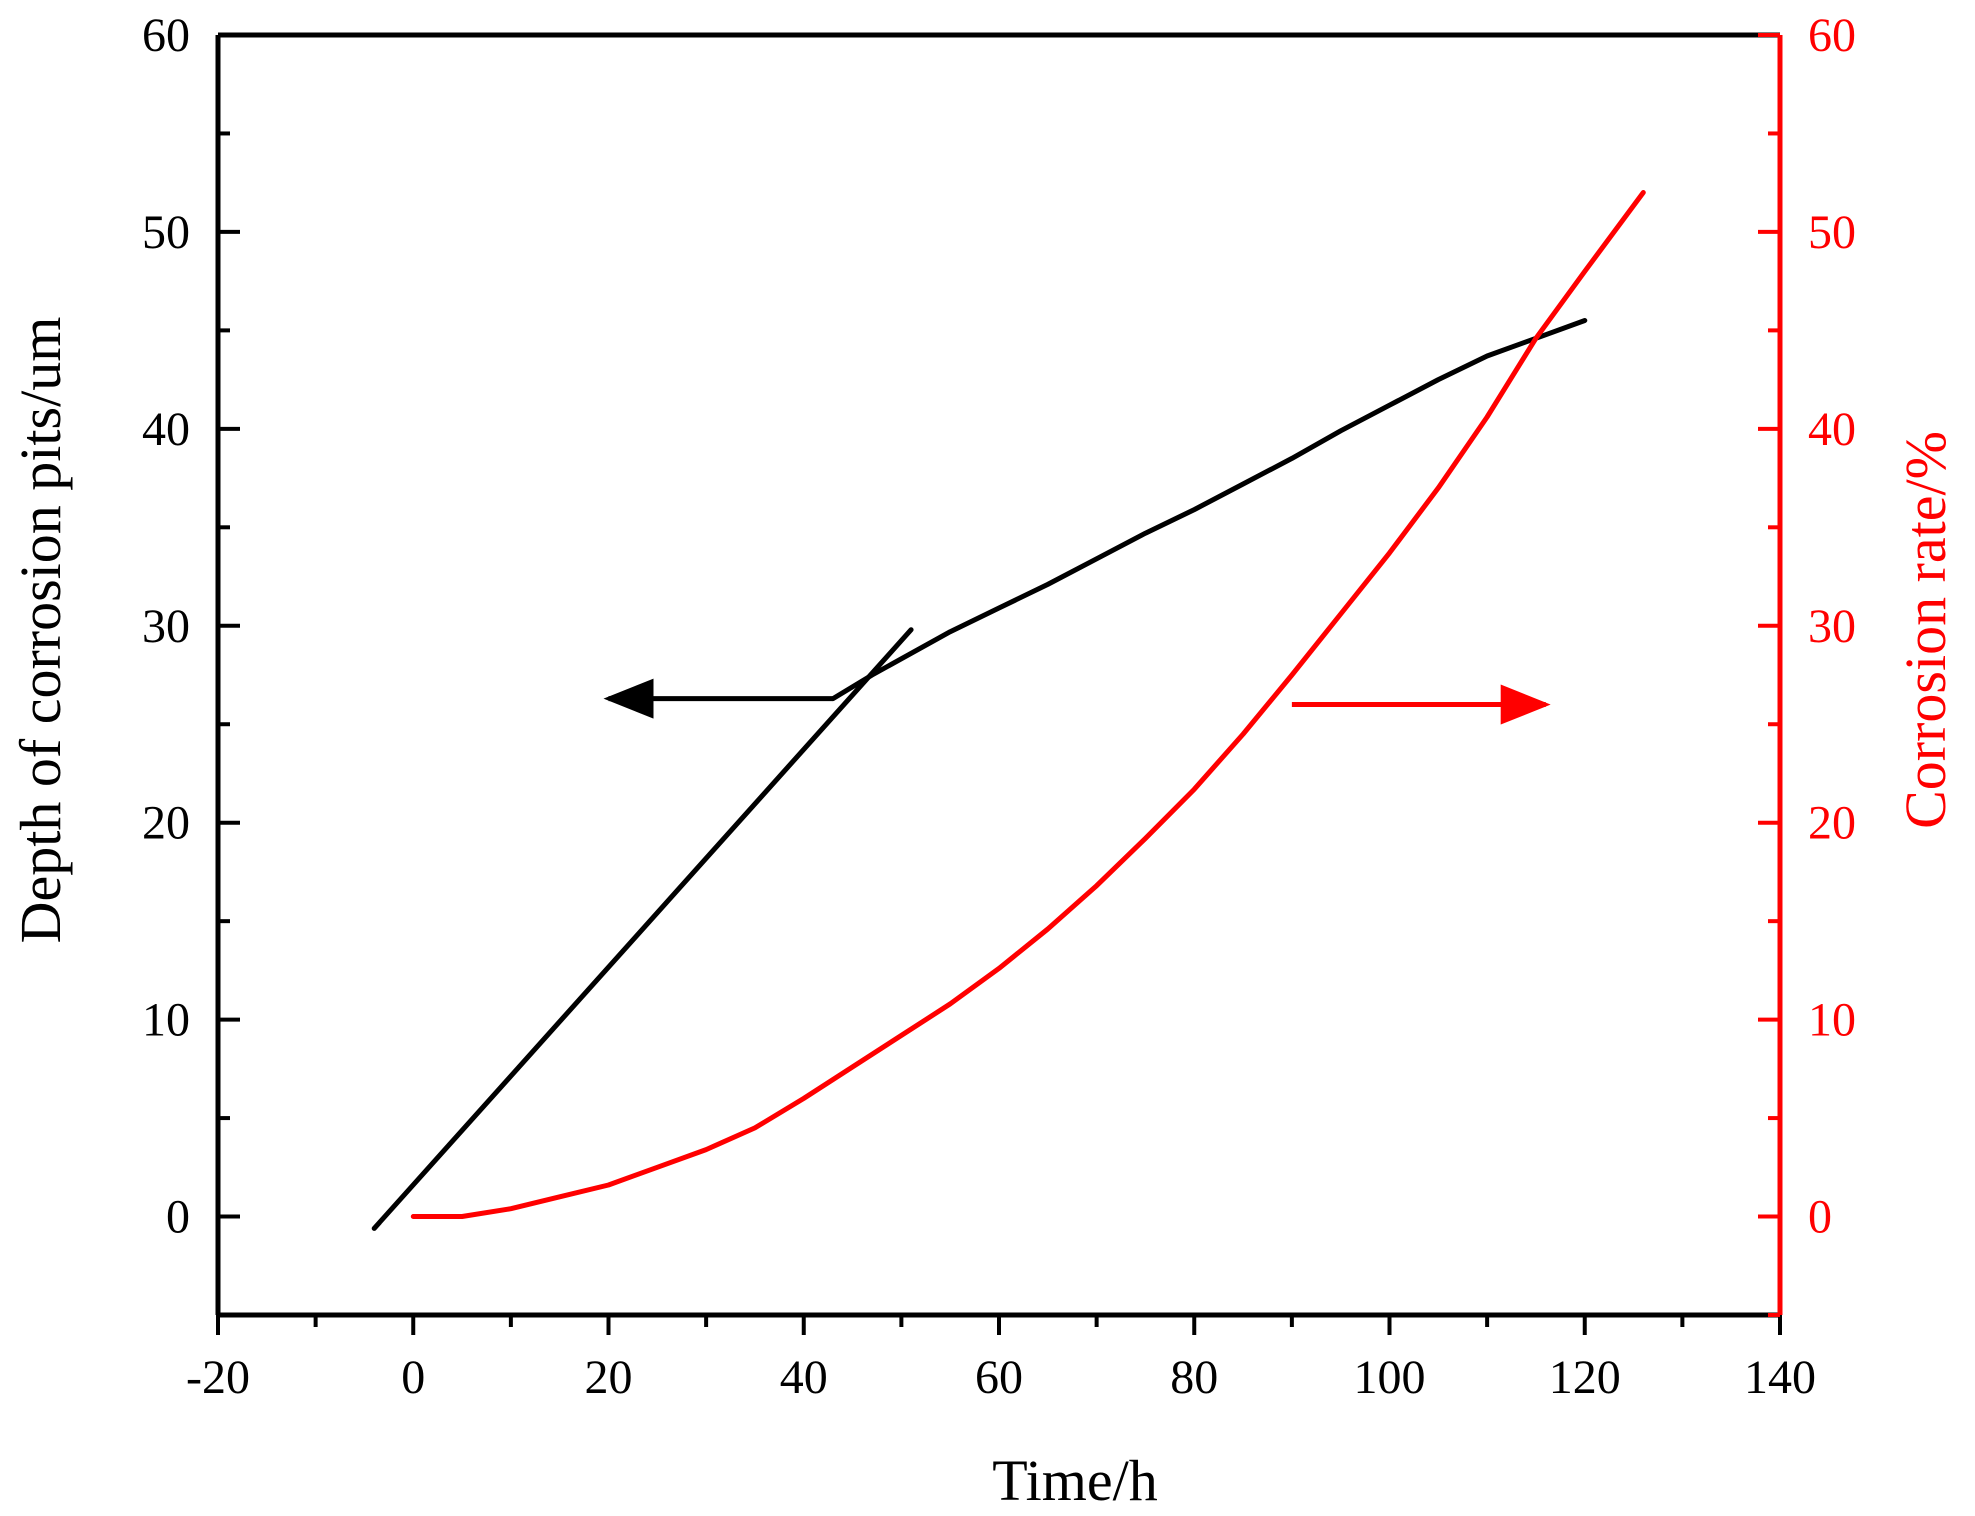 The height and width of the screenshot is (1516, 1975). What do you see at coordinates (1820, 1217) in the screenshot?
I see `right-tick-label: 0` at bounding box center [1820, 1217].